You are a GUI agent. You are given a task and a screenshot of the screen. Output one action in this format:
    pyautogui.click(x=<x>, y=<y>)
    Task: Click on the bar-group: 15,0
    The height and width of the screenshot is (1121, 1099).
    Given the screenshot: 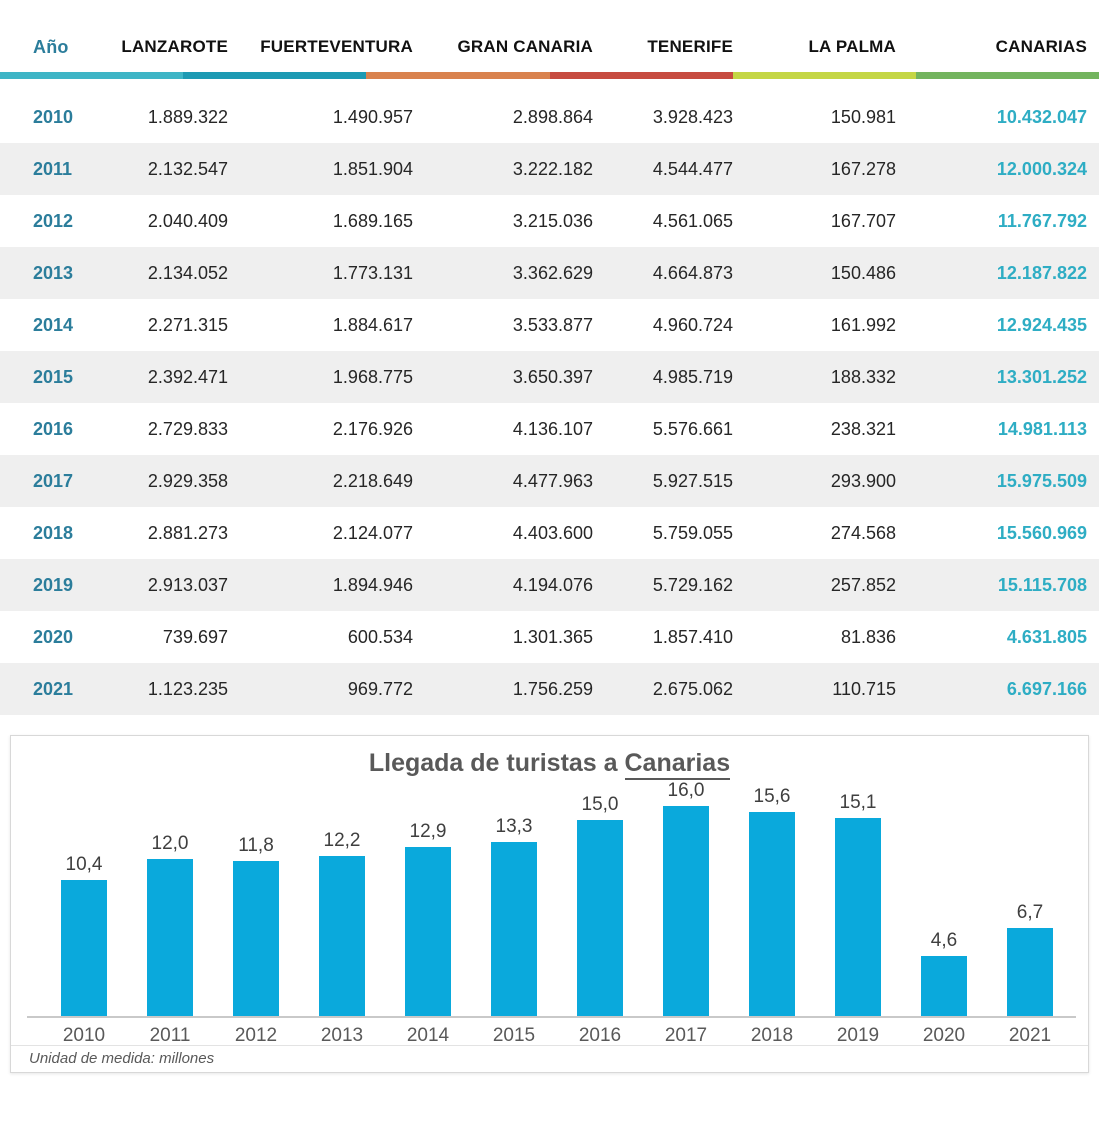 What is the action you would take?
    pyautogui.click(x=600, y=904)
    